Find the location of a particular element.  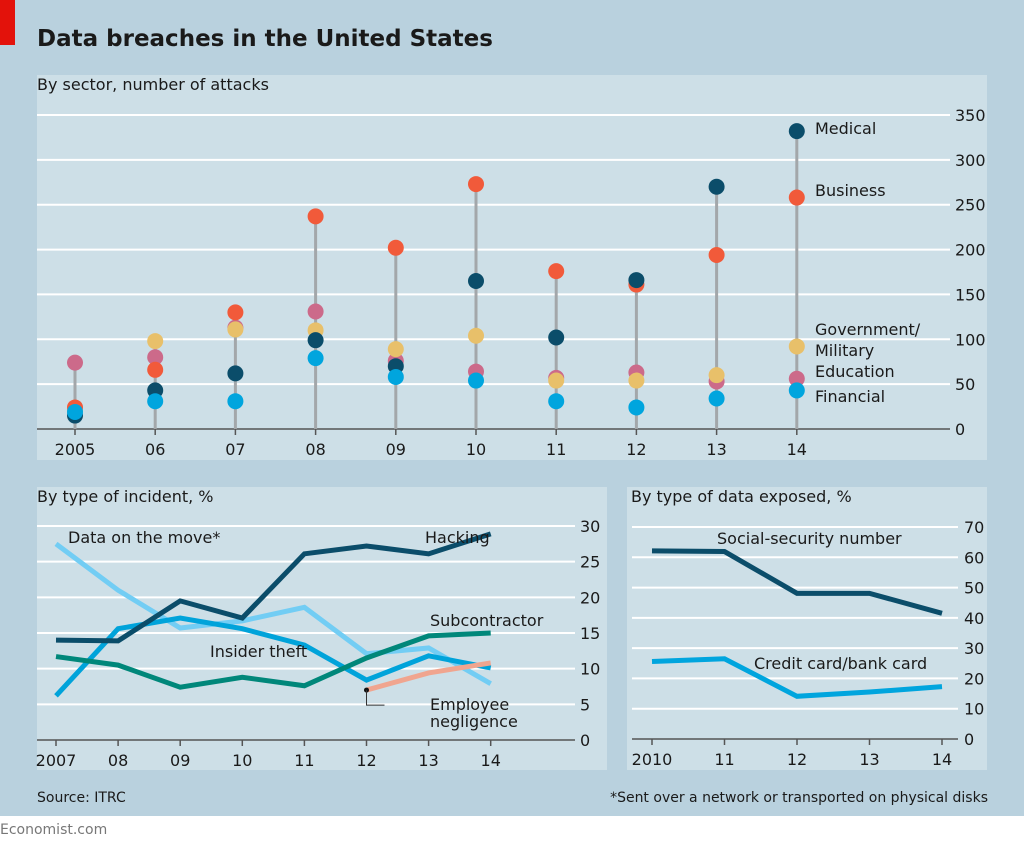

line-employee-negligence is located at coordinates (428, 676).